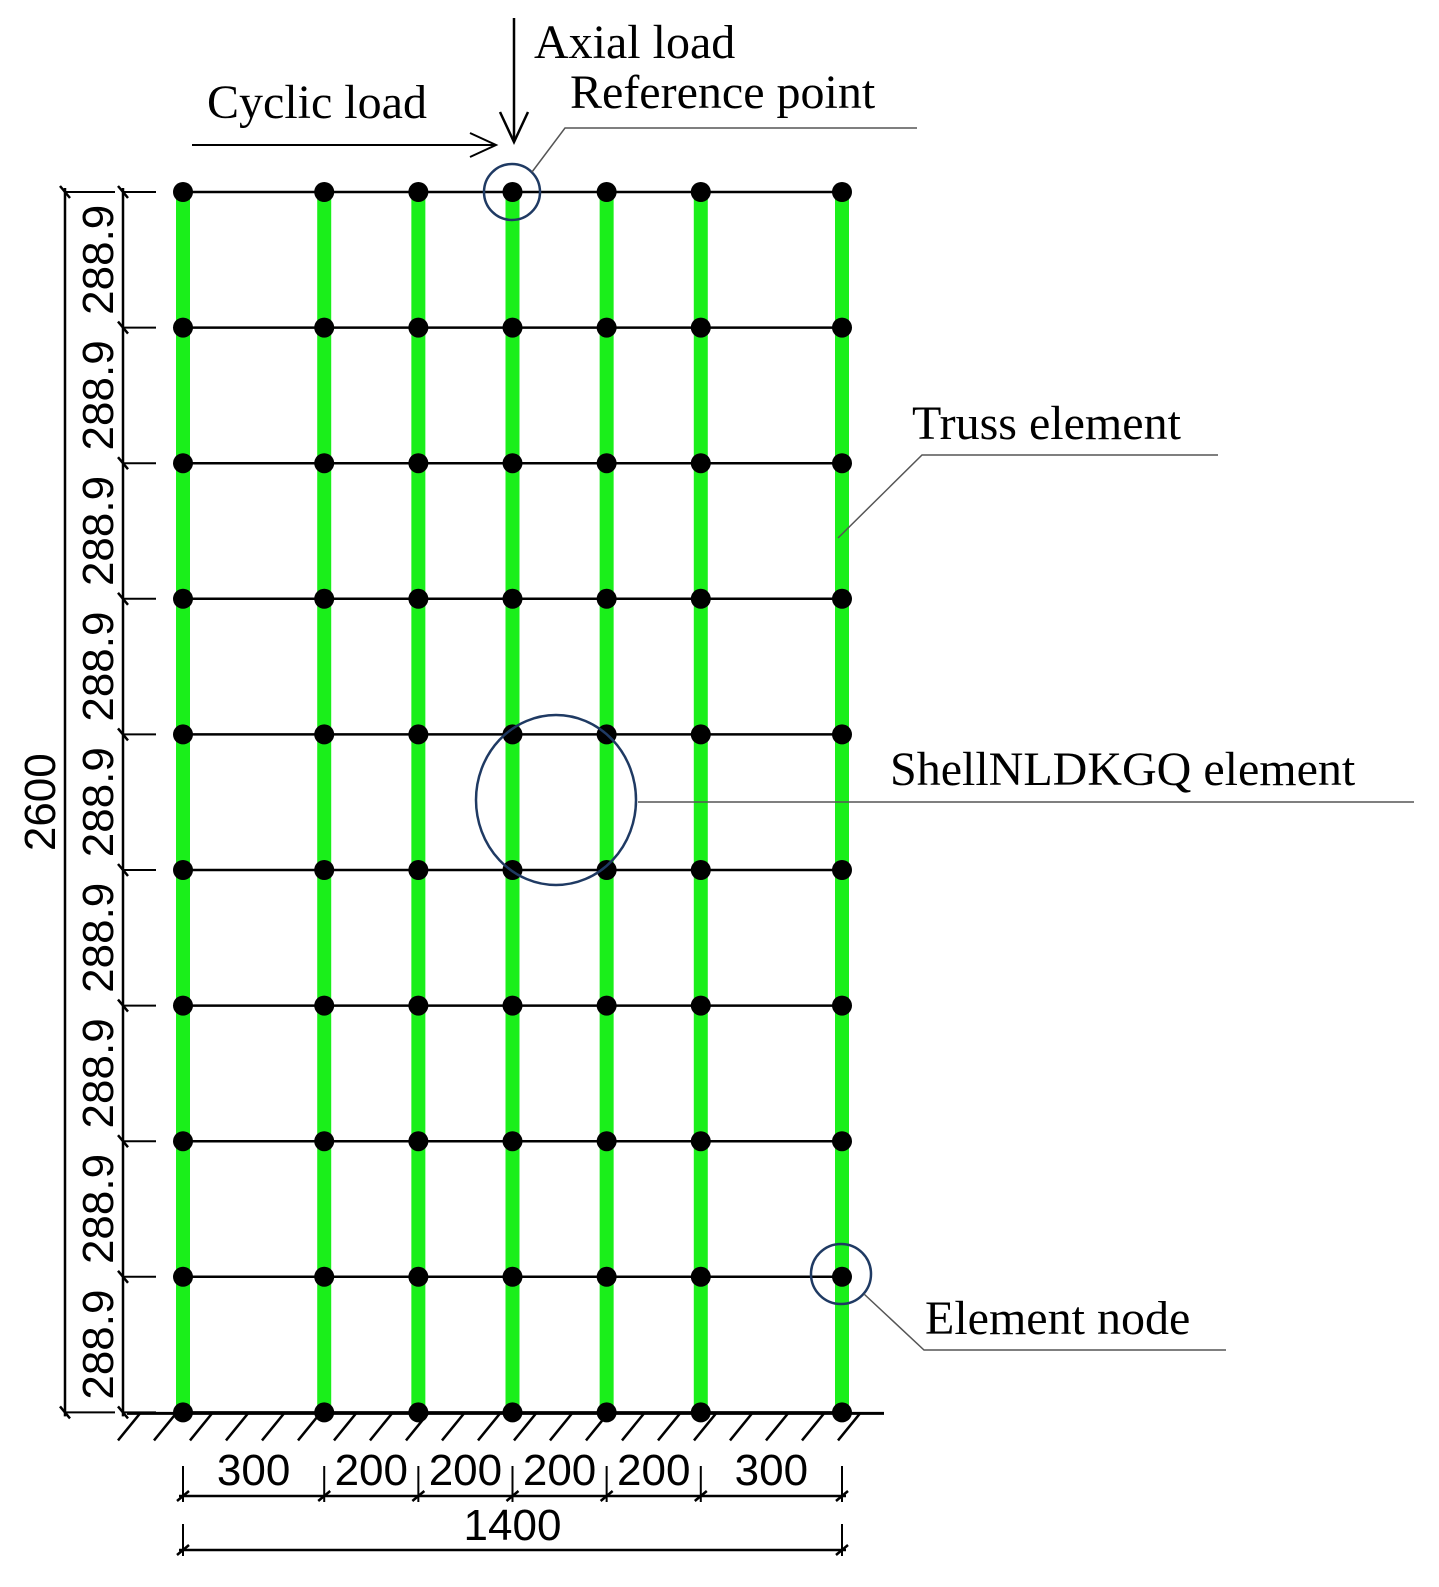  I want to click on horizontal-dimension-chain: 300 200 200 200 200 300 1400, so click(512, 1501).